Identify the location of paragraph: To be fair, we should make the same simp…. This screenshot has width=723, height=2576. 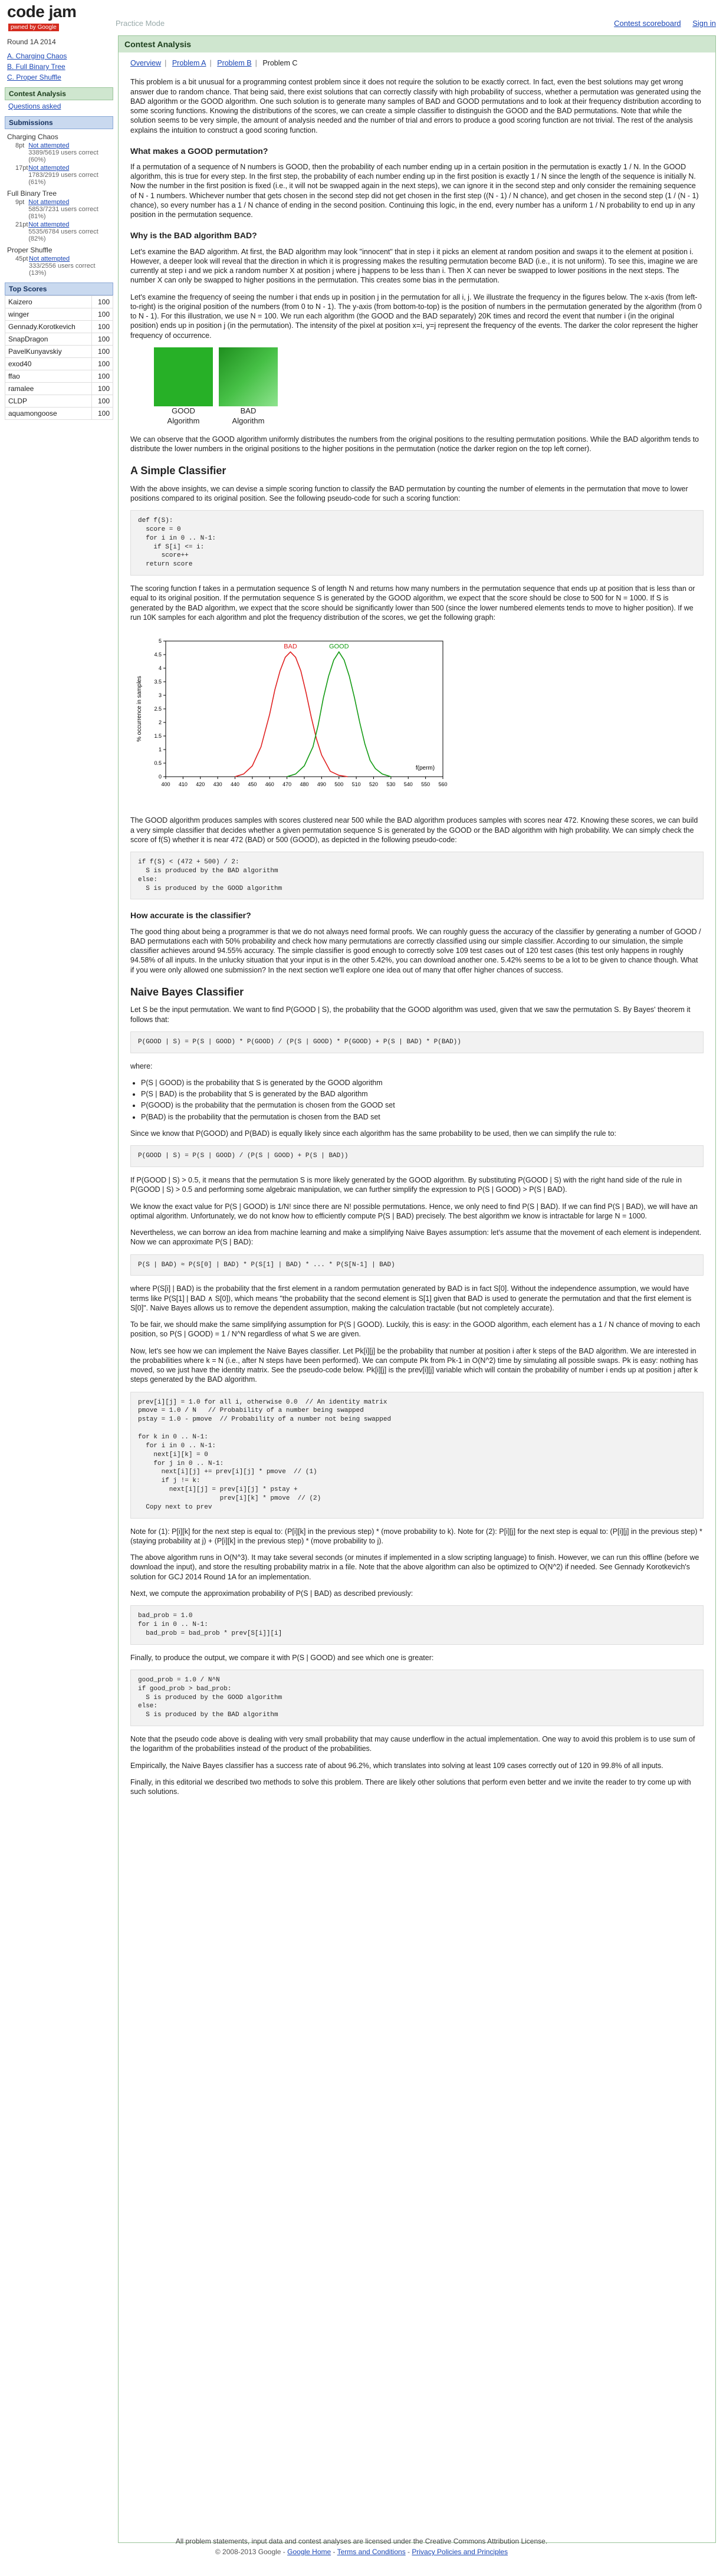
(415, 1330).